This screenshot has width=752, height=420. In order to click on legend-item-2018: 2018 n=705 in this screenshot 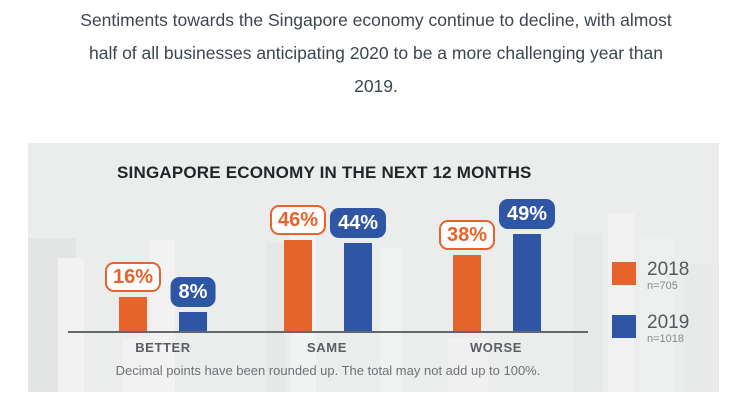, I will do `click(650, 276)`.